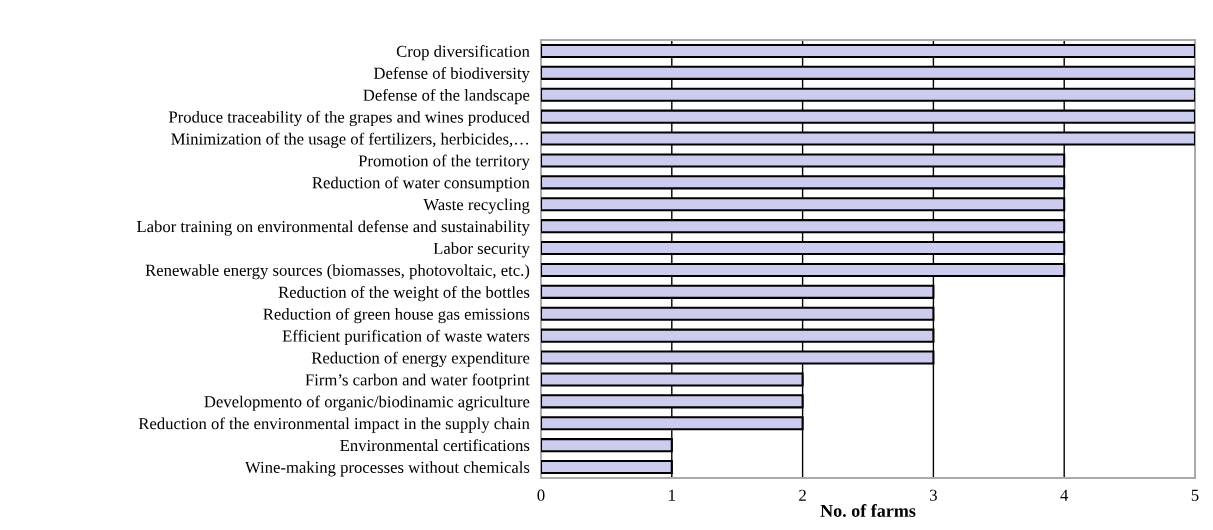 This screenshot has height=530, width=1213. What do you see at coordinates (333, 228) in the screenshot?
I see `y-tick-label: Labor training on environmental defense and sustainability` at bounding box center [333, 228].